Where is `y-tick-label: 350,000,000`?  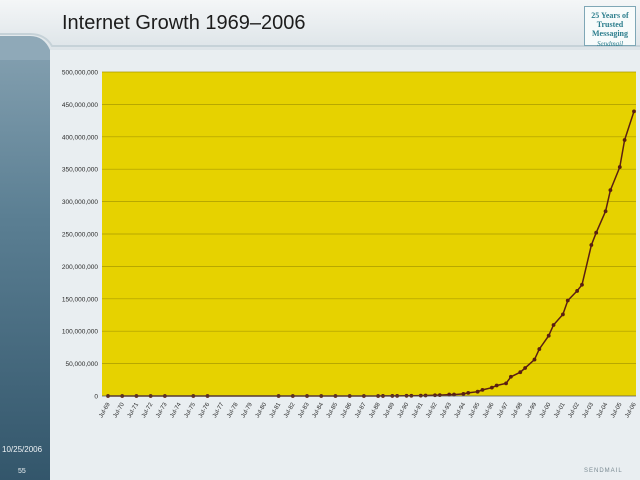 y-tick-label: 350,000,000 is located at coordinates (80, 170).